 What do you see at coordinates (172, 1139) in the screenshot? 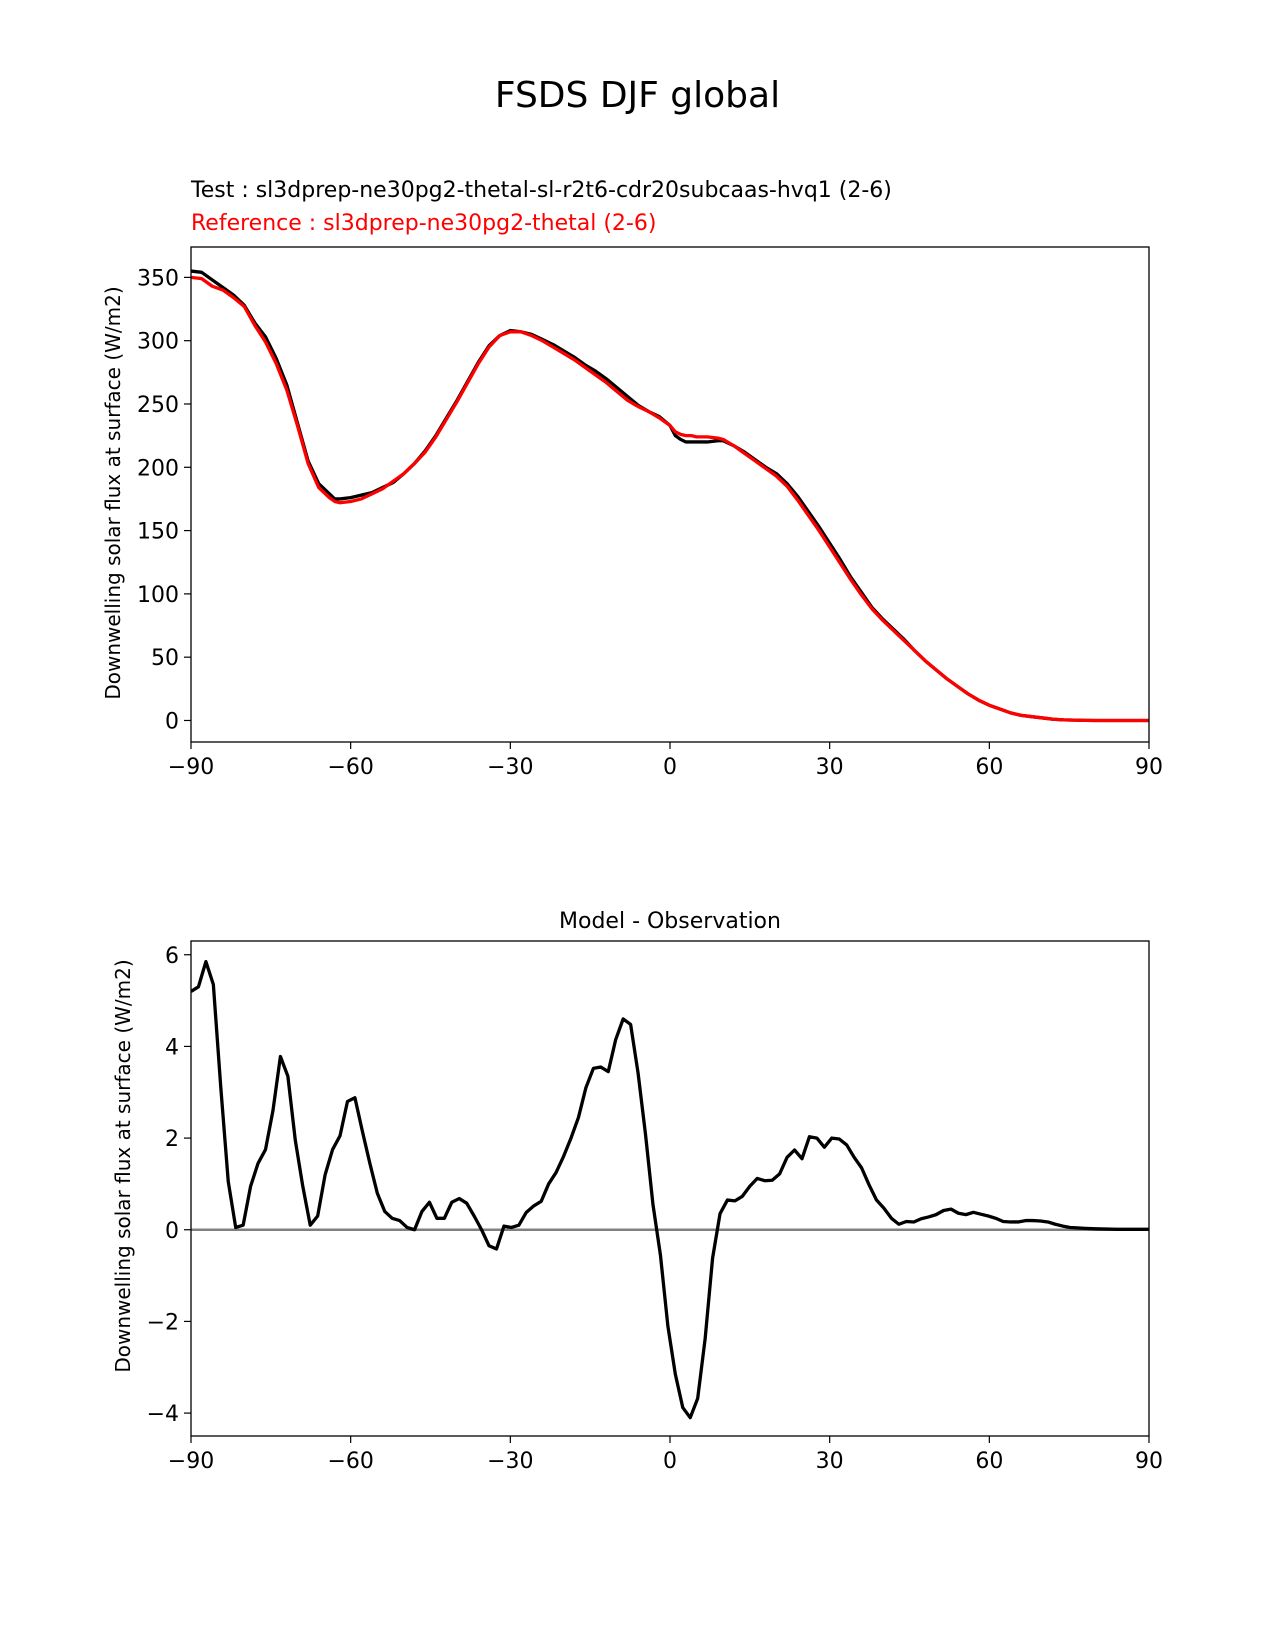
I see `chart-bottom-y-tick-label: 2` at bounding box center [172, 1139].